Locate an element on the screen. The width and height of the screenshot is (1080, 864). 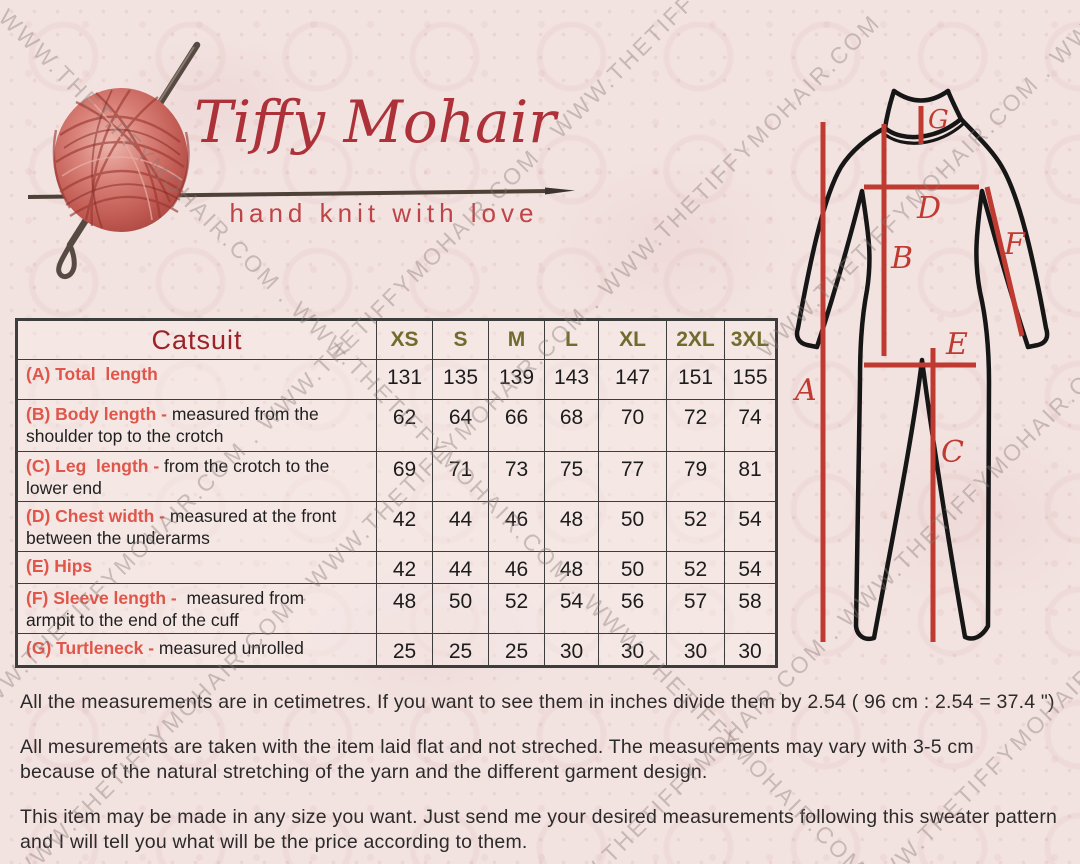
measure-label-c: C is located at coordinates (952, 452).